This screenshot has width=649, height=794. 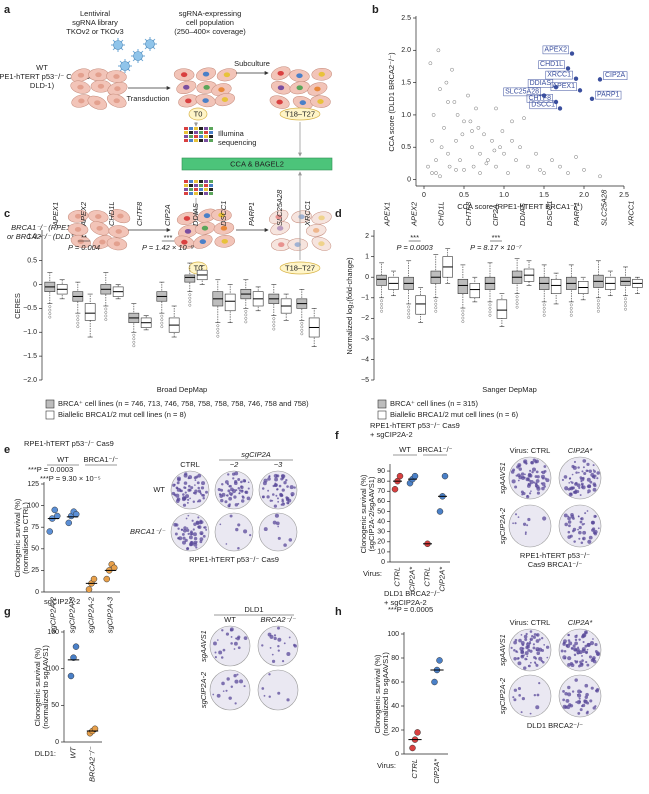 What do you see at coordinates (395, 682) in the screenshot?
I see `y-tick-label: 60` at bounding box center [395, 682].